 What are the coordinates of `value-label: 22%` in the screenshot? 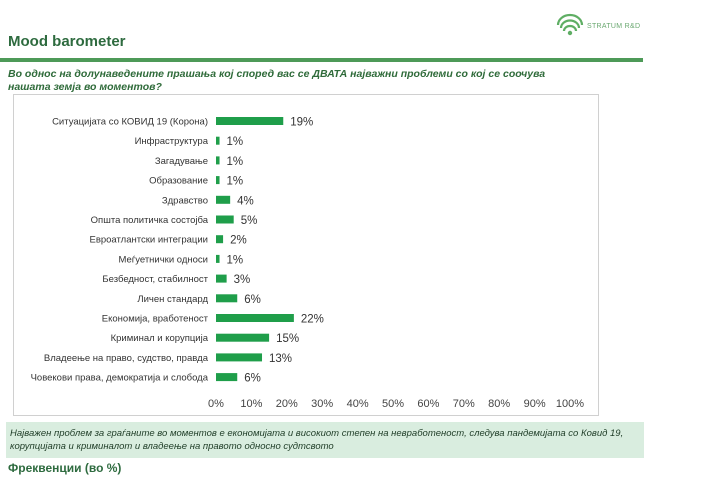 It's located at (312, 320).